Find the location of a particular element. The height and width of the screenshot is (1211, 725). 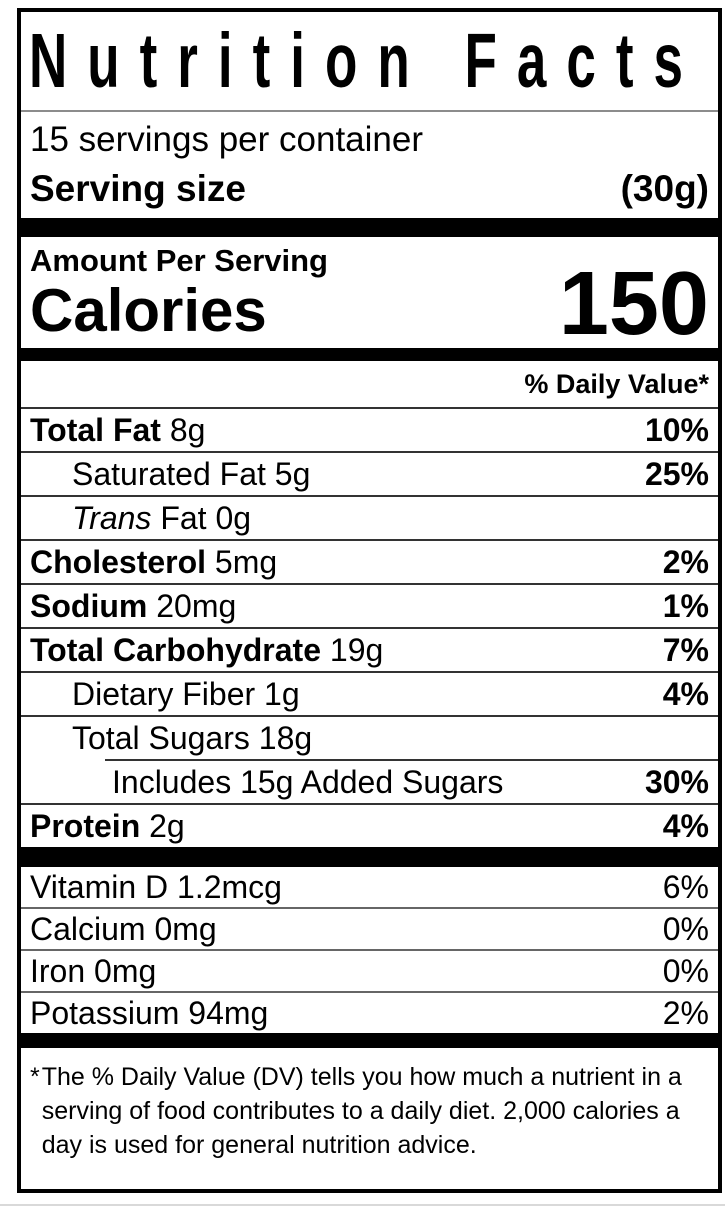

title-divider is located at coordinates (369, 111).